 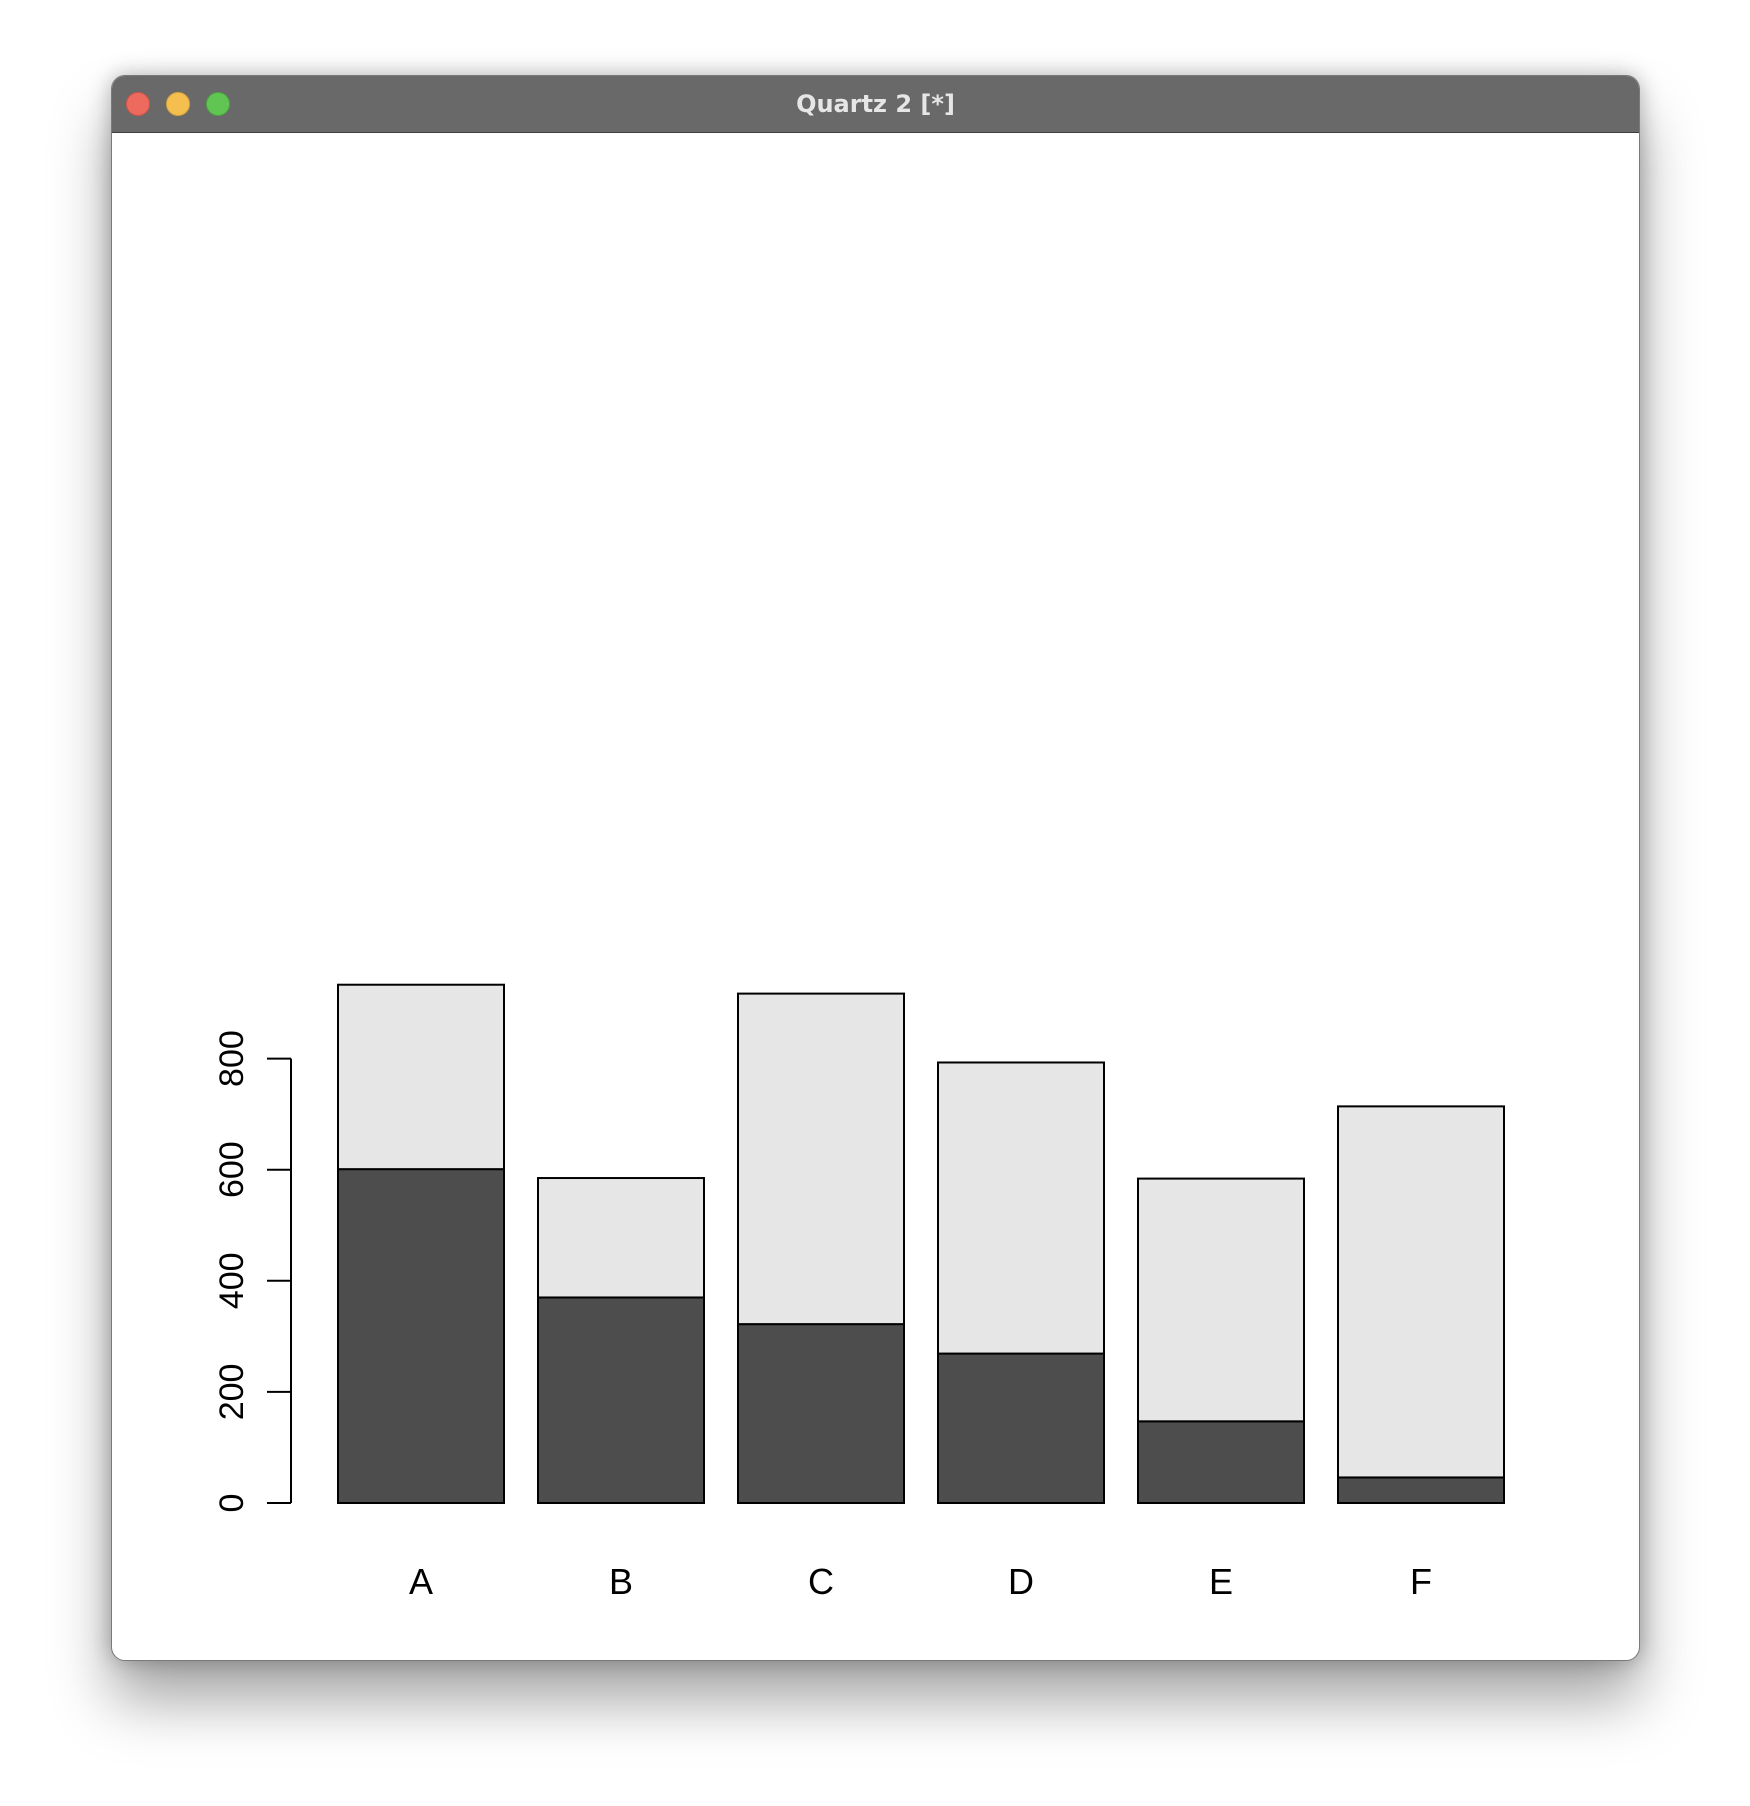 What do you see at coordinates (138, 104) in the screenshot?
I see `close-button` at bounding box center [138, 104].